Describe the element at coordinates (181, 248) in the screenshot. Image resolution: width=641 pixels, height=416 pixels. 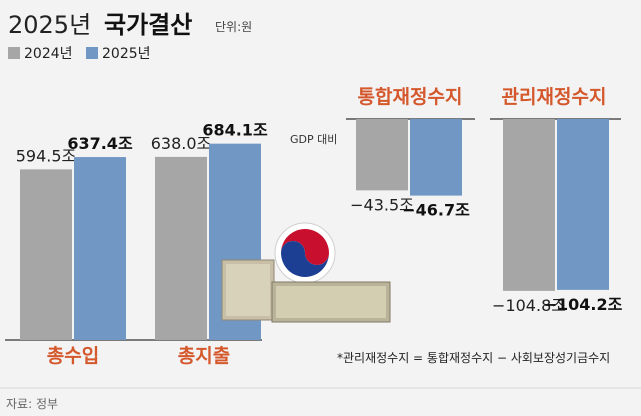
I see `bar-expenditure-2024년` at that location.